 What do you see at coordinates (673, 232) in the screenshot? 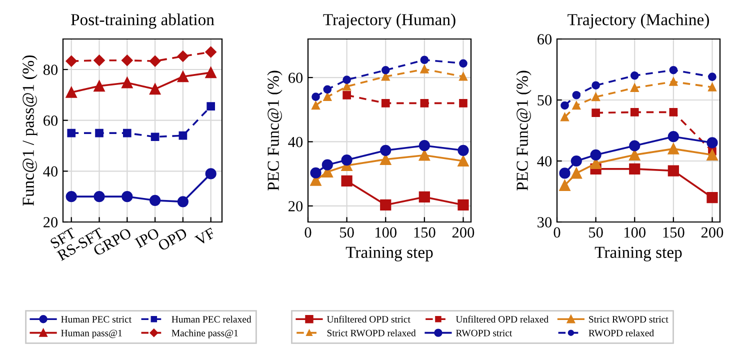
I see `x-tick-label: 150` at bounding box center [673, 232].